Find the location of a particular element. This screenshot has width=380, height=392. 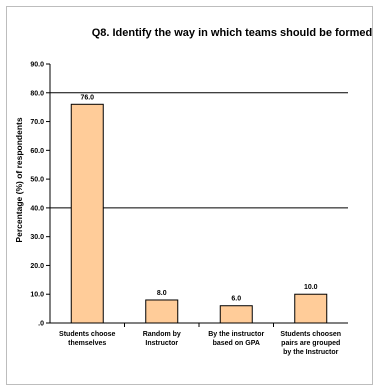

x-tick-label-line: Students choose is located at coordinates (87, 334).